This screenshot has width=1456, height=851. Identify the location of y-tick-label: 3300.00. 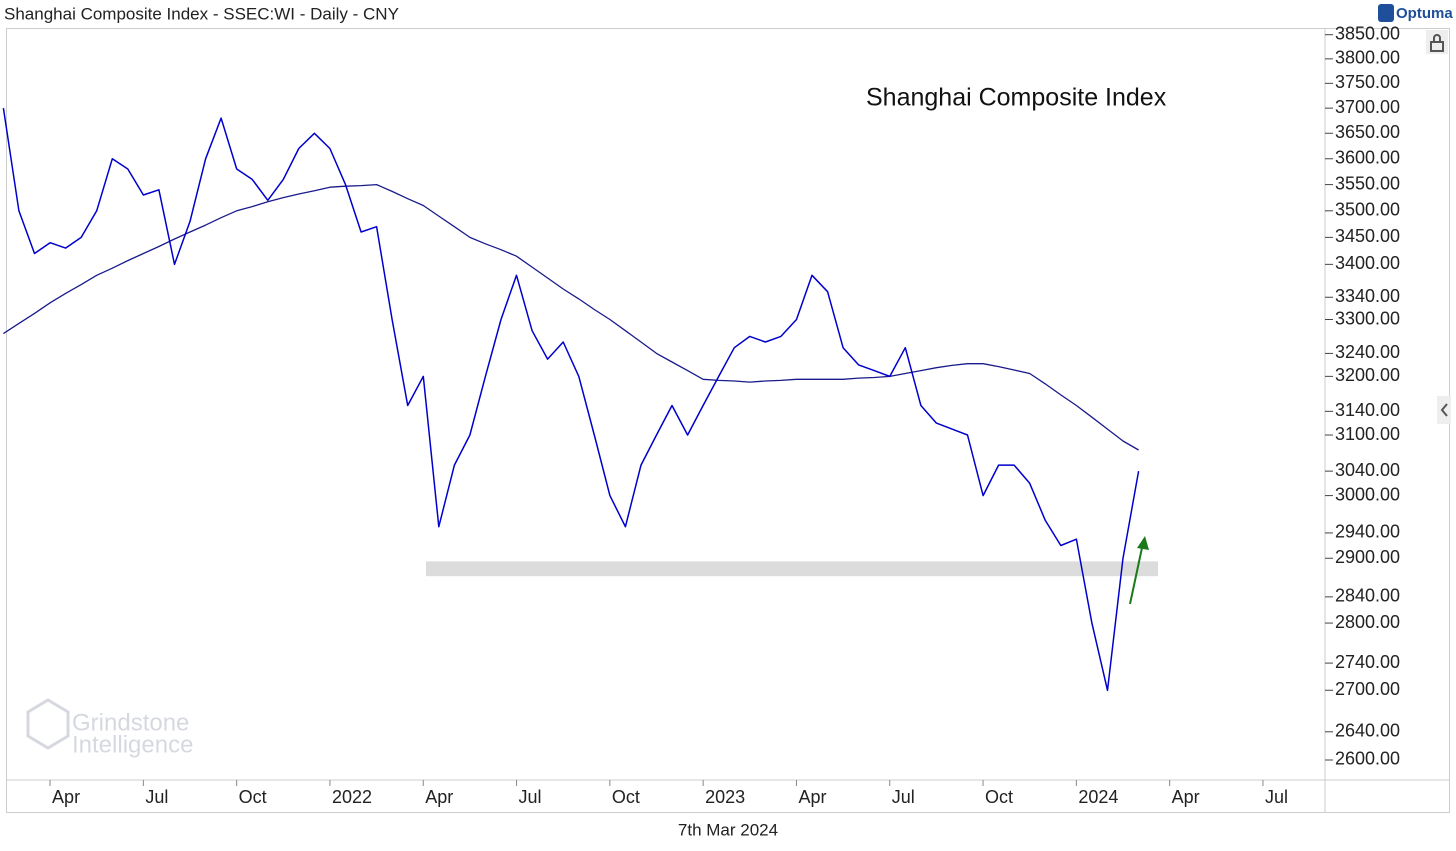
(1367, 318).